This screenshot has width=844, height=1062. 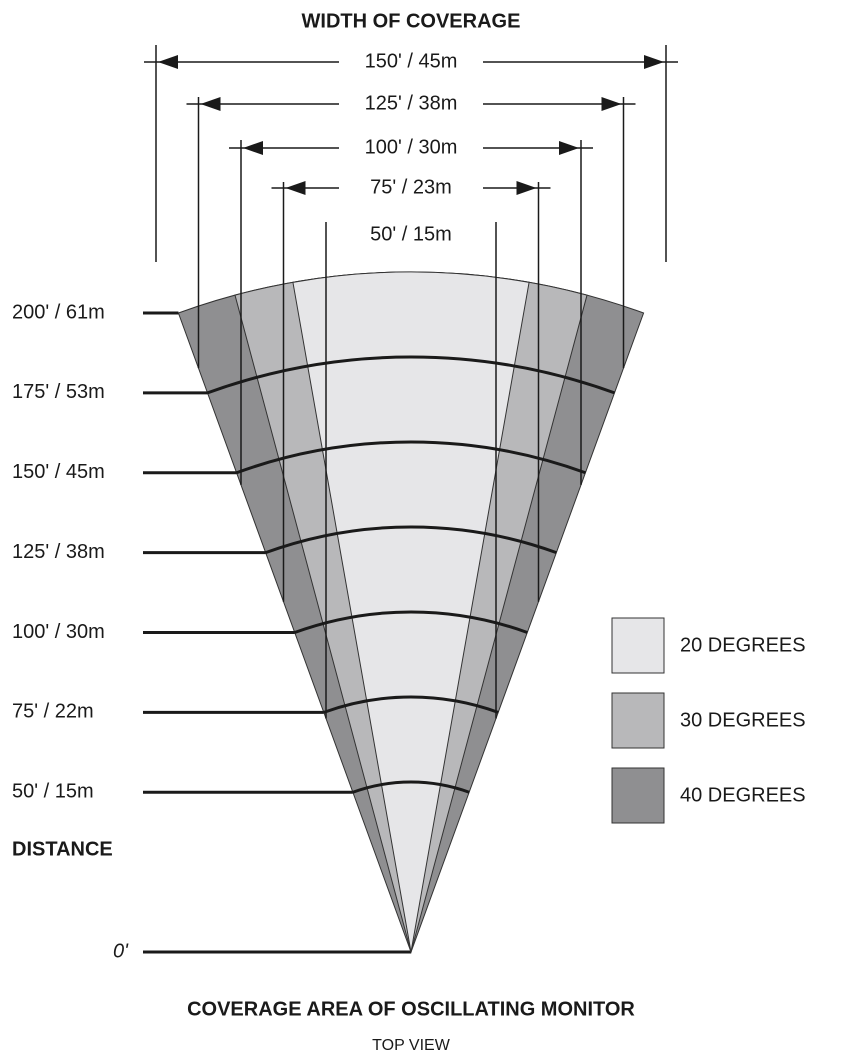 I want to click on distance-text: 200' / 61m, so click(x=58, y=312).